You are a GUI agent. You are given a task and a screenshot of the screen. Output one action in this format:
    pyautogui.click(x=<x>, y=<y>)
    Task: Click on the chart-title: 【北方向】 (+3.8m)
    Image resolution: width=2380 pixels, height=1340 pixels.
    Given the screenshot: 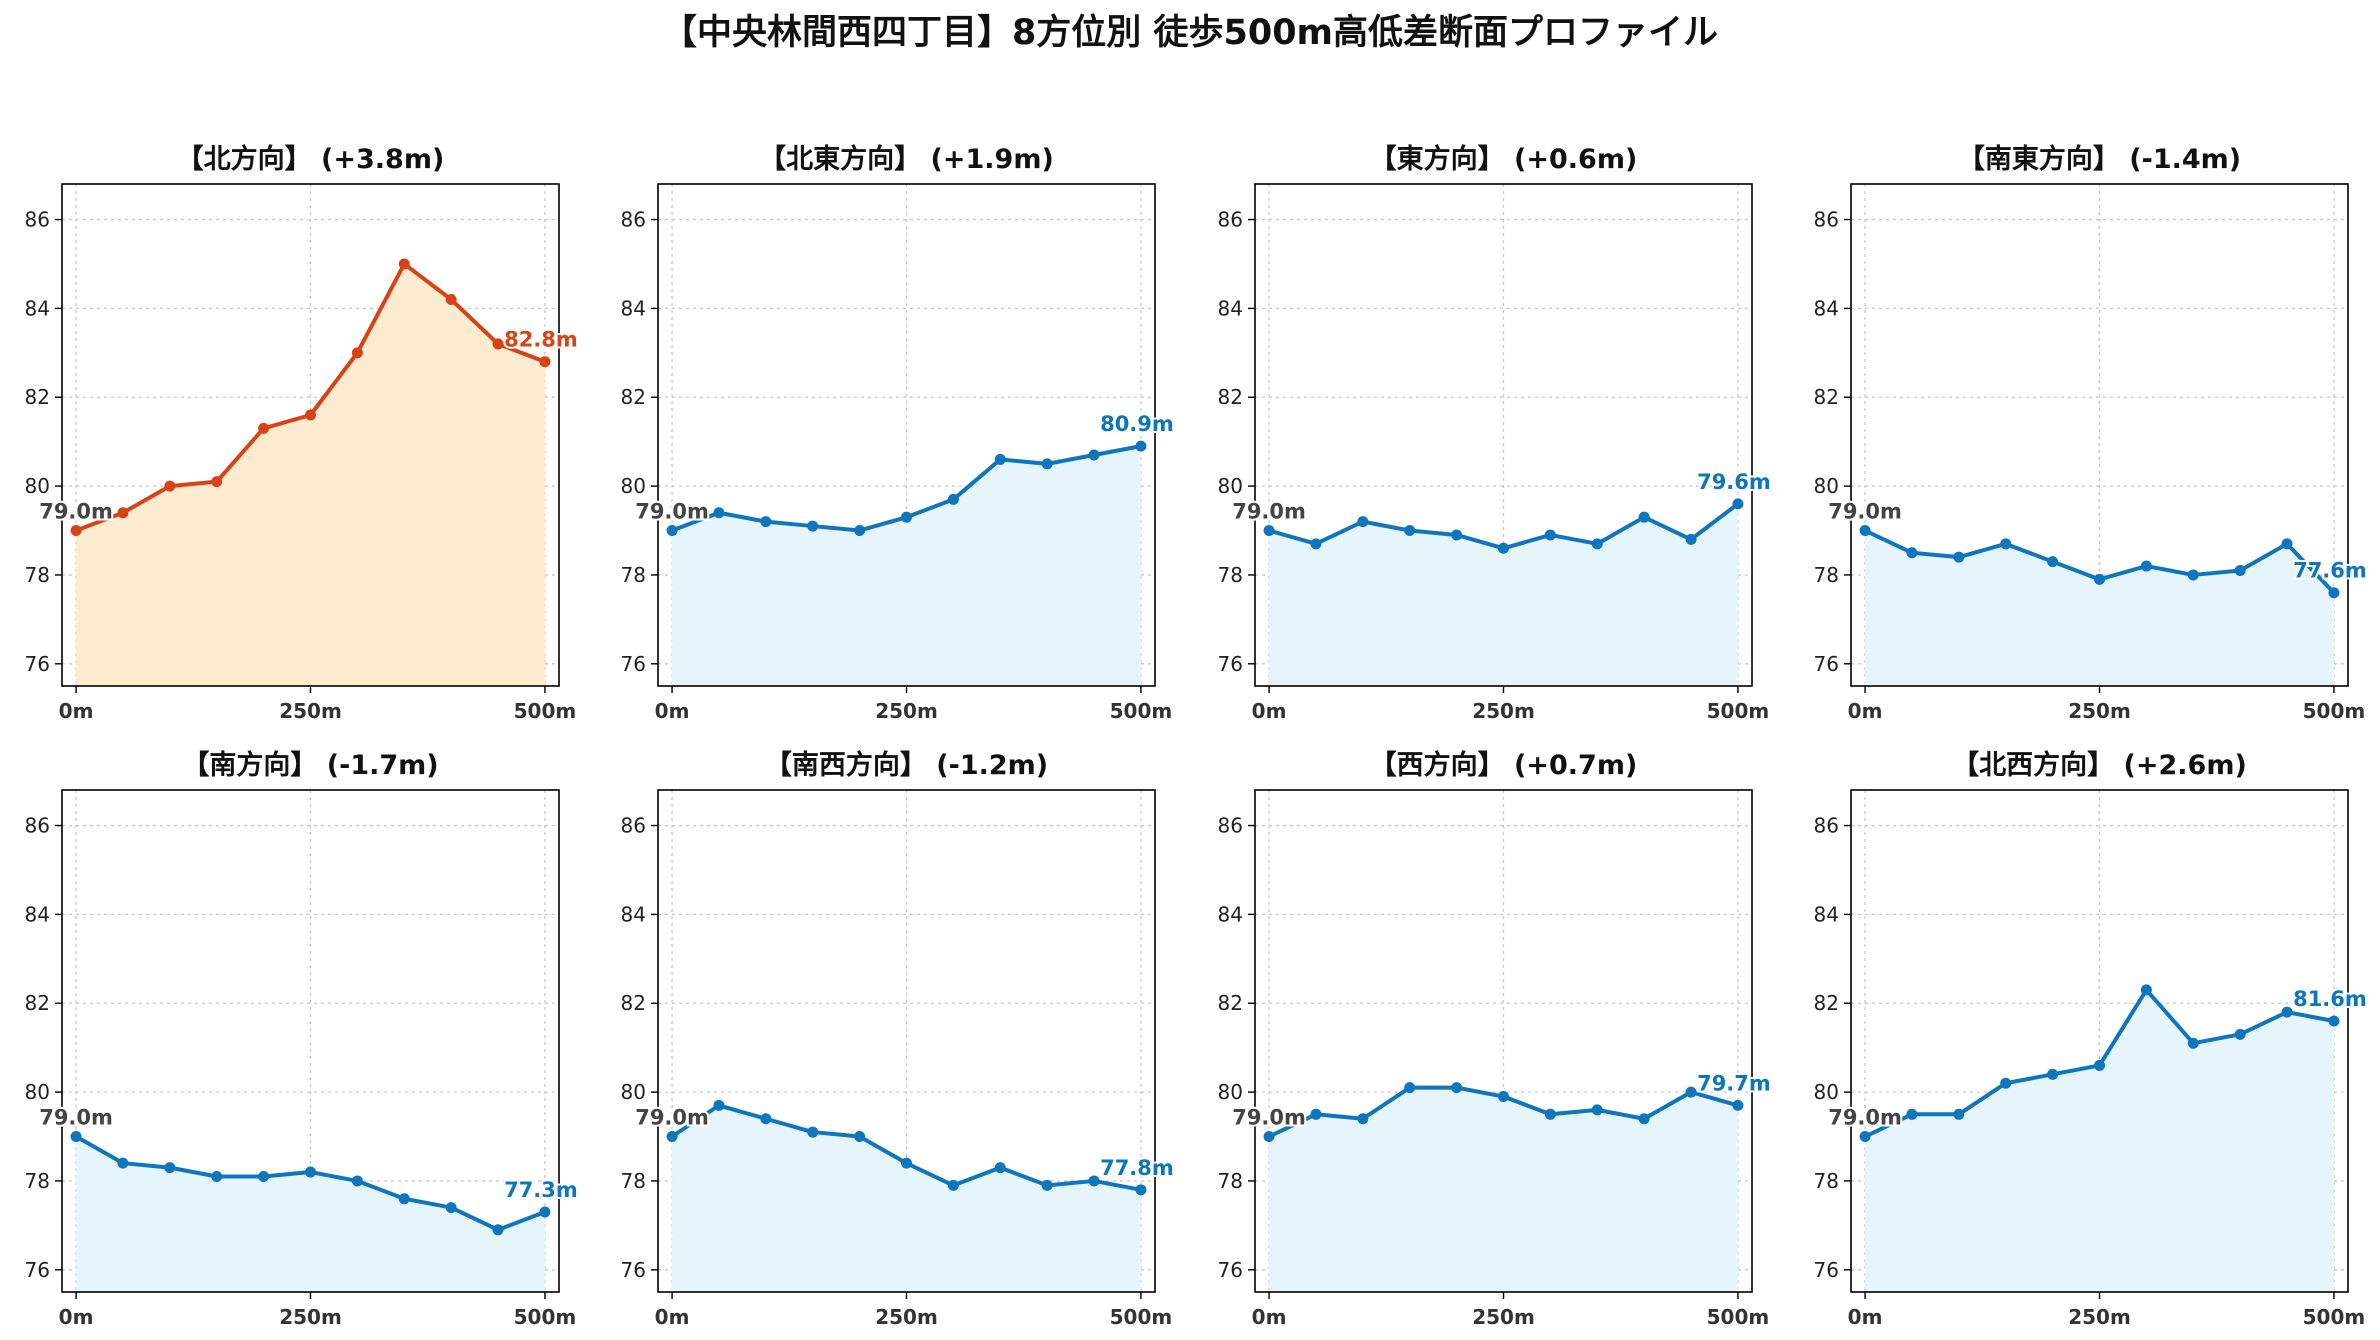 What is the action you would take?
    pyautogui.click(x=311, y=159)
    